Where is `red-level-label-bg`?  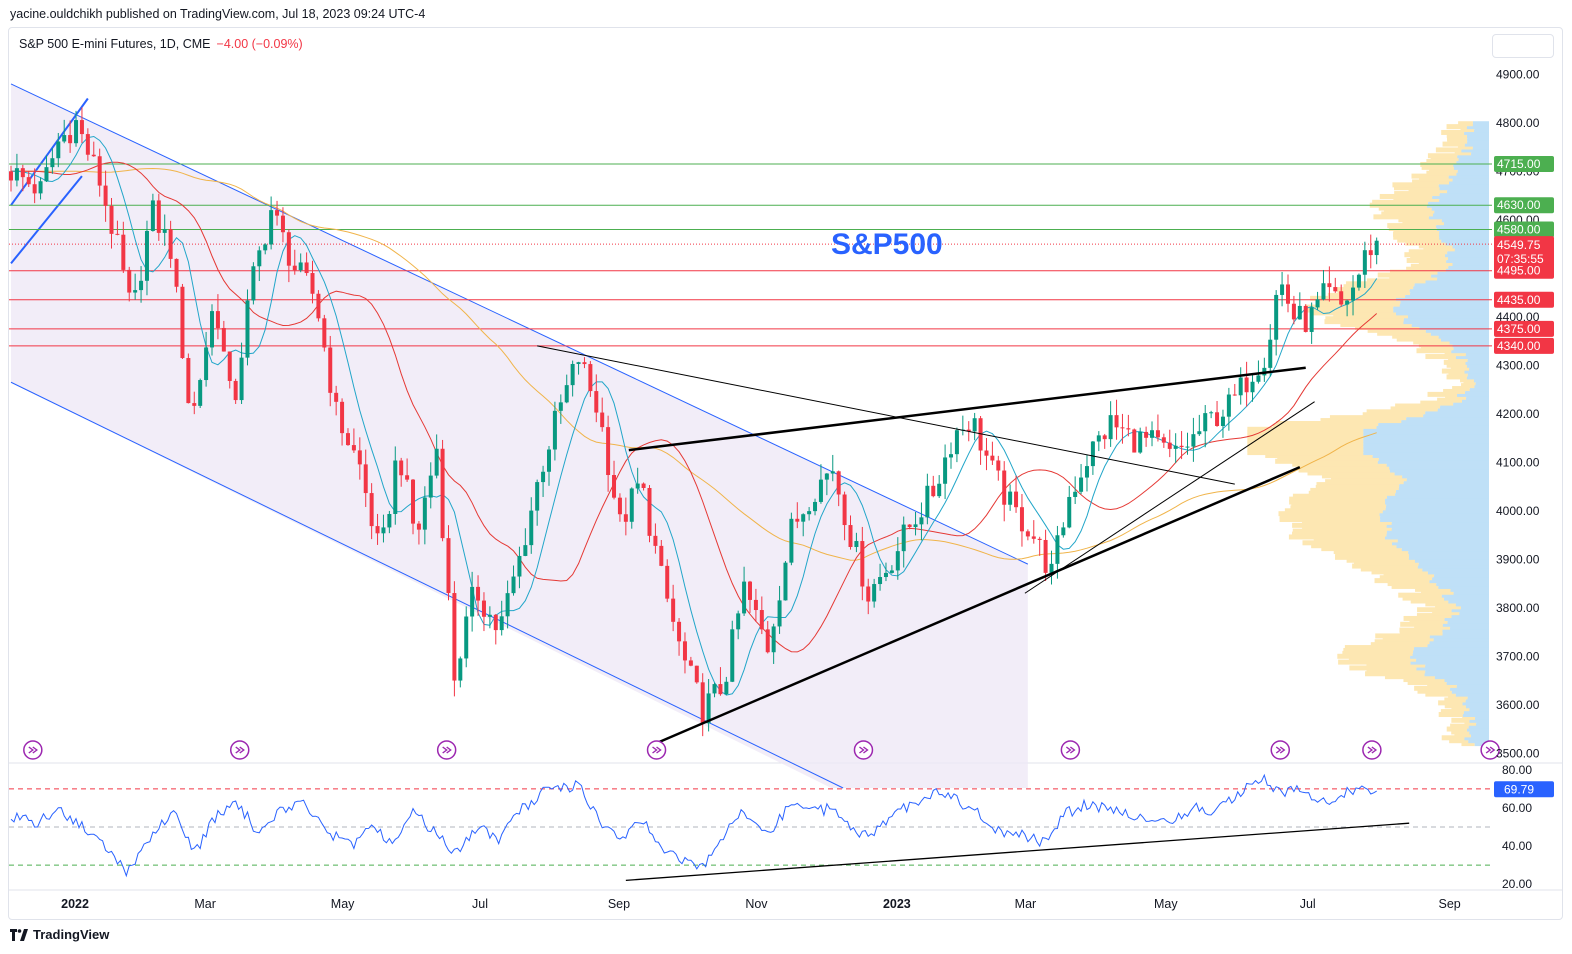
red-level-label-bg is located at coordinates (1524, 328).